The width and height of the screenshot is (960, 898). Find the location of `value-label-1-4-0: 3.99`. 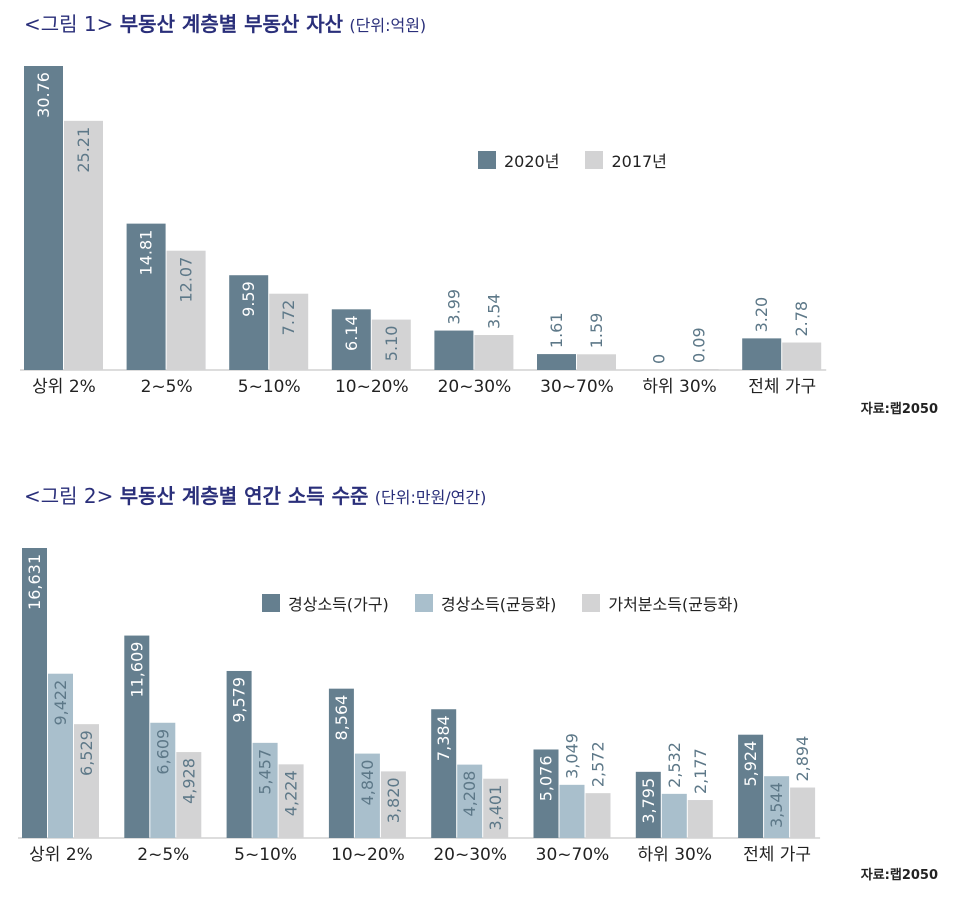

value-label-1-4-0: 3.99 is located at coordinates (453, 307).